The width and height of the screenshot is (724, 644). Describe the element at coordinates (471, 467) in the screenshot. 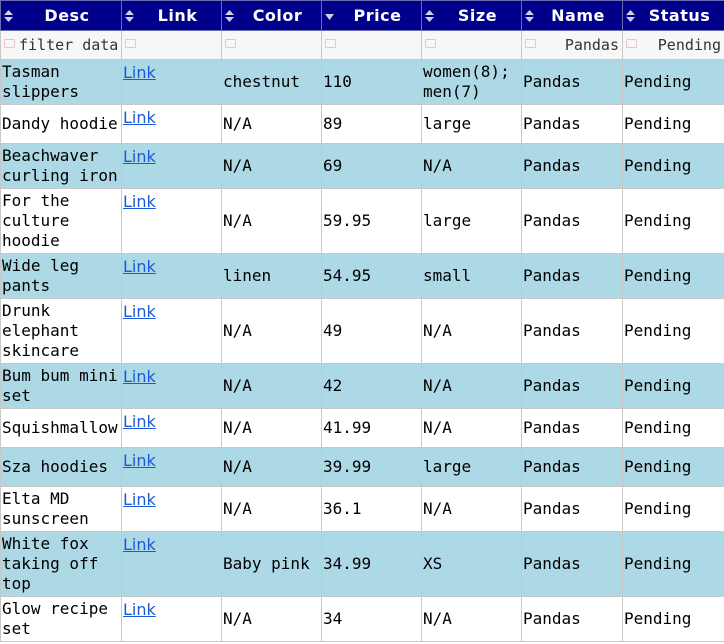

I see `cell-size: large` at that location.